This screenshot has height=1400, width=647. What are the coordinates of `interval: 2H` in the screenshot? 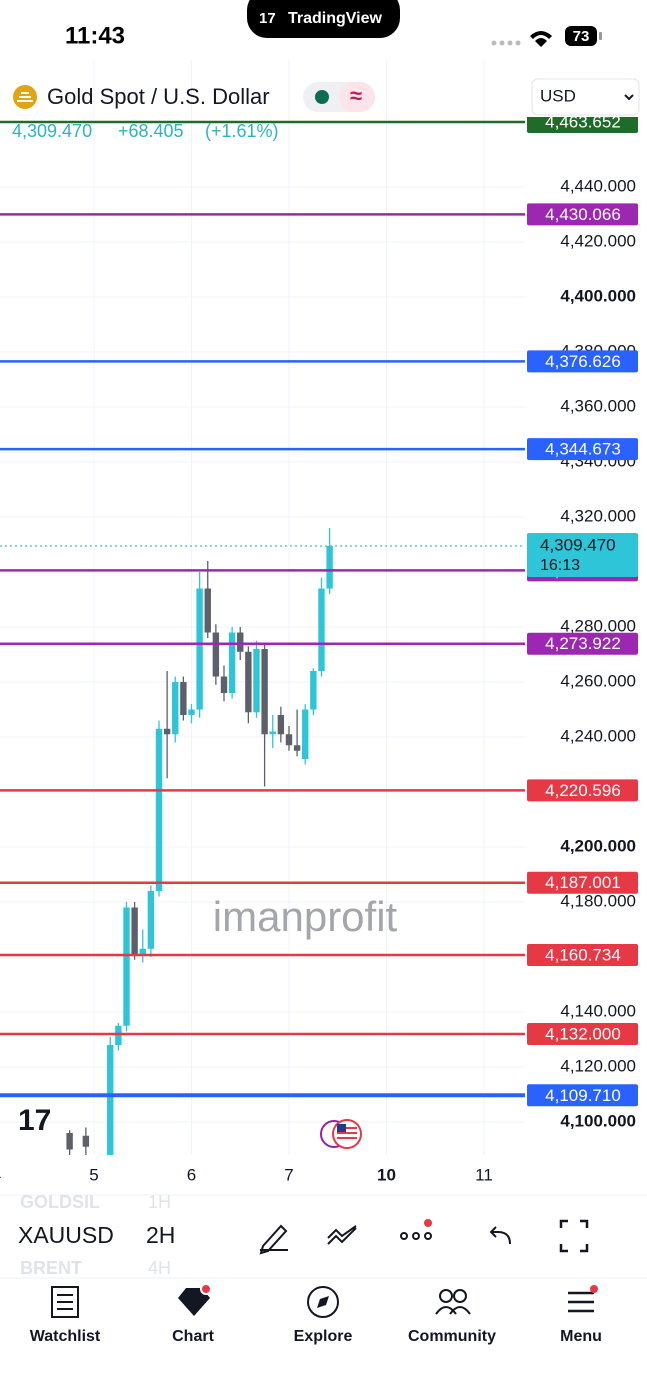 It's located at (160, 1235).